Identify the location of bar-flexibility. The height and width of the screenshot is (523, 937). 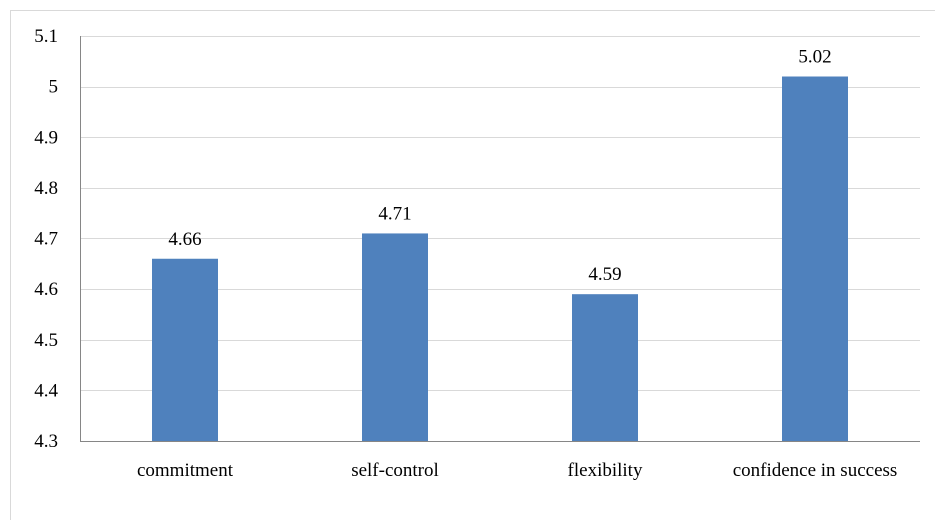
(605, 367).